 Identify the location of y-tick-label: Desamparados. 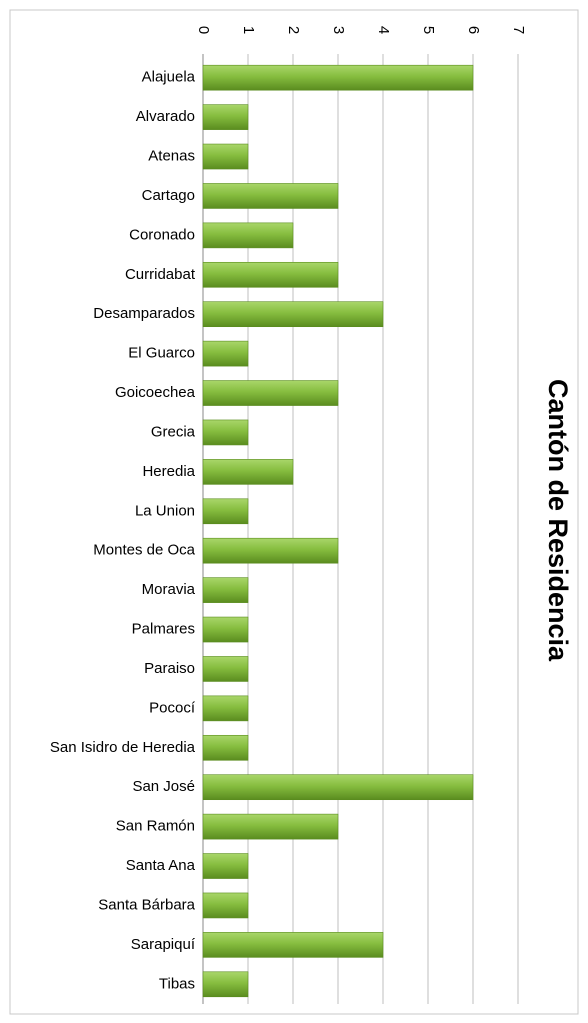
(144, 313).